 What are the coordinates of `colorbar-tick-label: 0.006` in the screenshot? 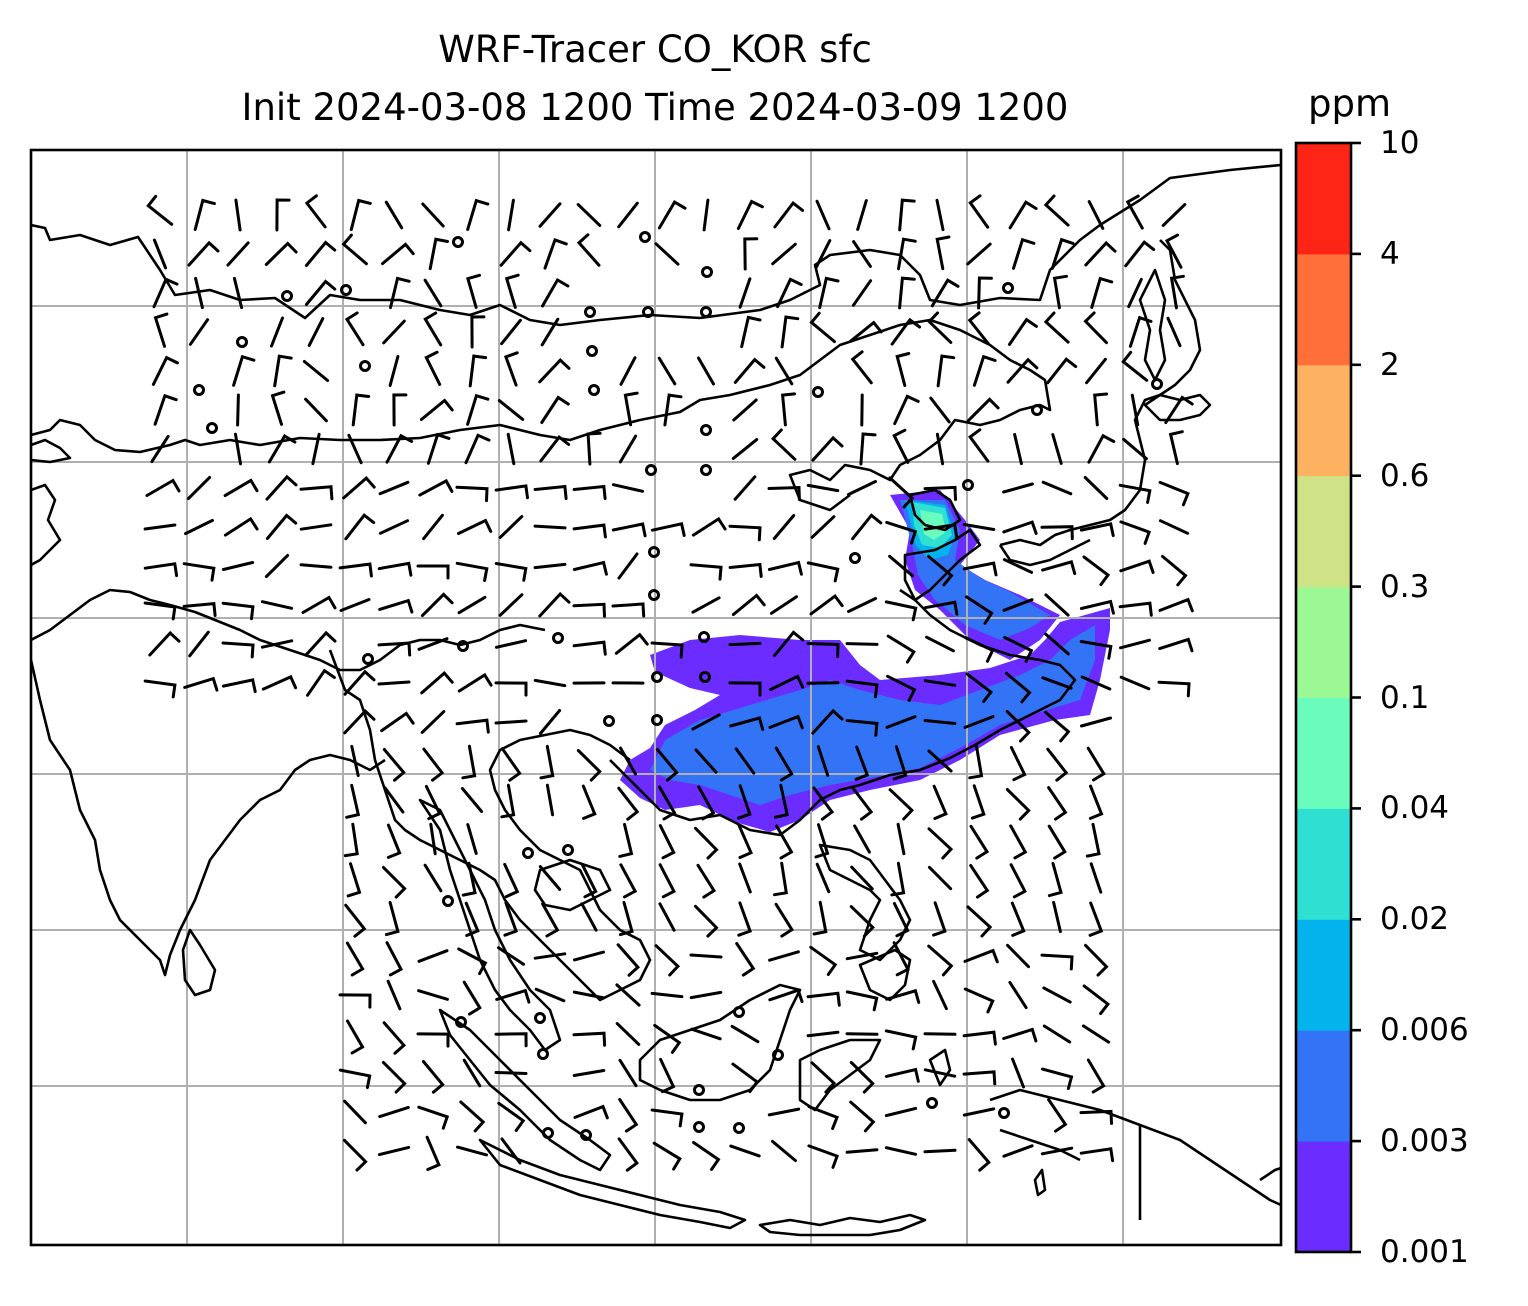 It's located at (1424, 1030).